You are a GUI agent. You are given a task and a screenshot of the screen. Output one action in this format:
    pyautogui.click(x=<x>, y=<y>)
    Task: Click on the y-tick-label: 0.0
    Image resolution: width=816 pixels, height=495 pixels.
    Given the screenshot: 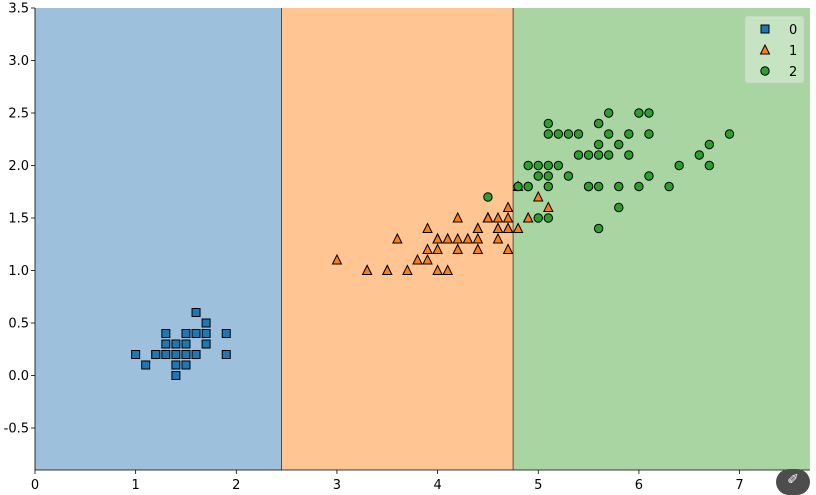 What is the action you would take?
    pyautogui.click(x=18, y=376)
    